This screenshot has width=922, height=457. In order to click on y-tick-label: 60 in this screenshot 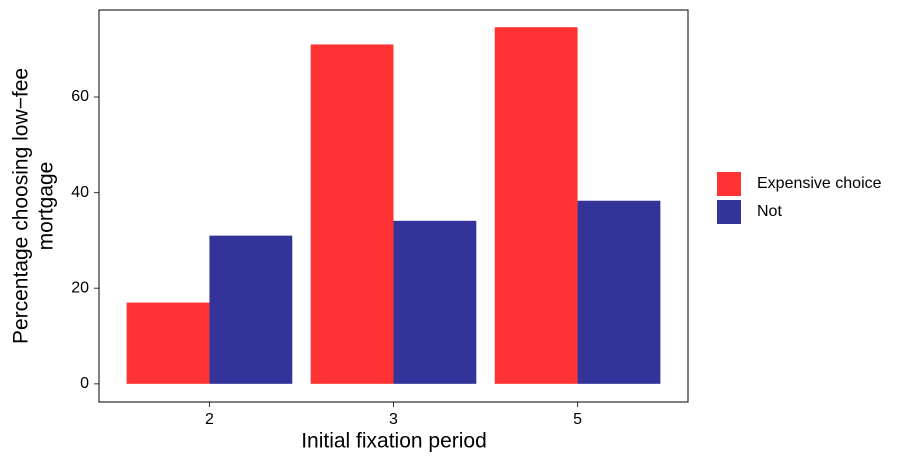, I will do `click(80, 96)`.